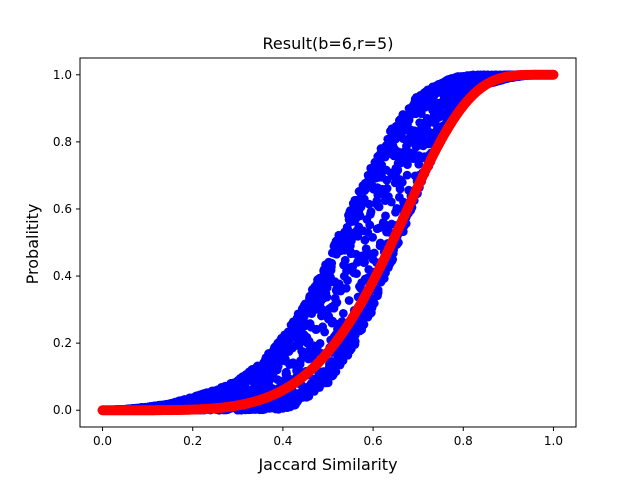 The height and width of the screenshot is (484, 640). I want to click on y-tick-label: 0.4, so click(62, 276).